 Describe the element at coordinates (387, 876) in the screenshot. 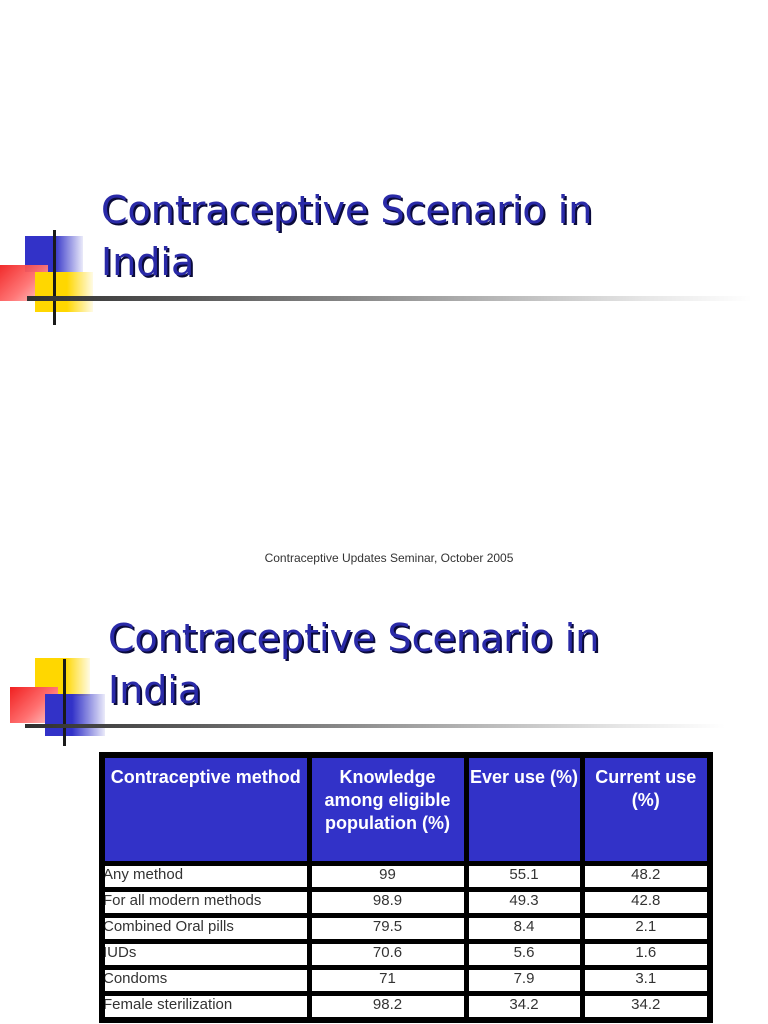

I see `cell-knowledge: 99` at that location.